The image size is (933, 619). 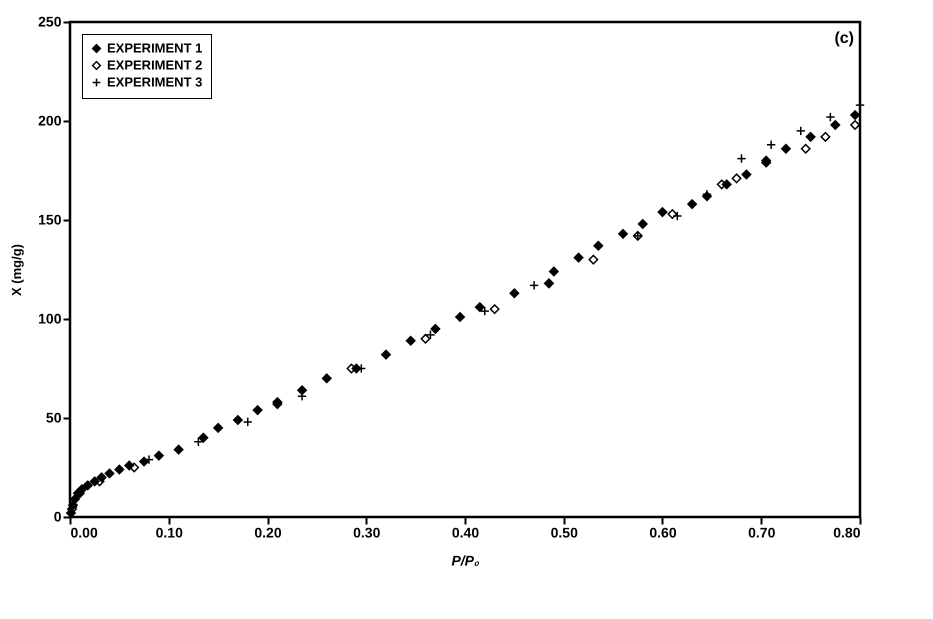 I want to click on y-axis-title: X (mg/g), so click(x=16, y=270).